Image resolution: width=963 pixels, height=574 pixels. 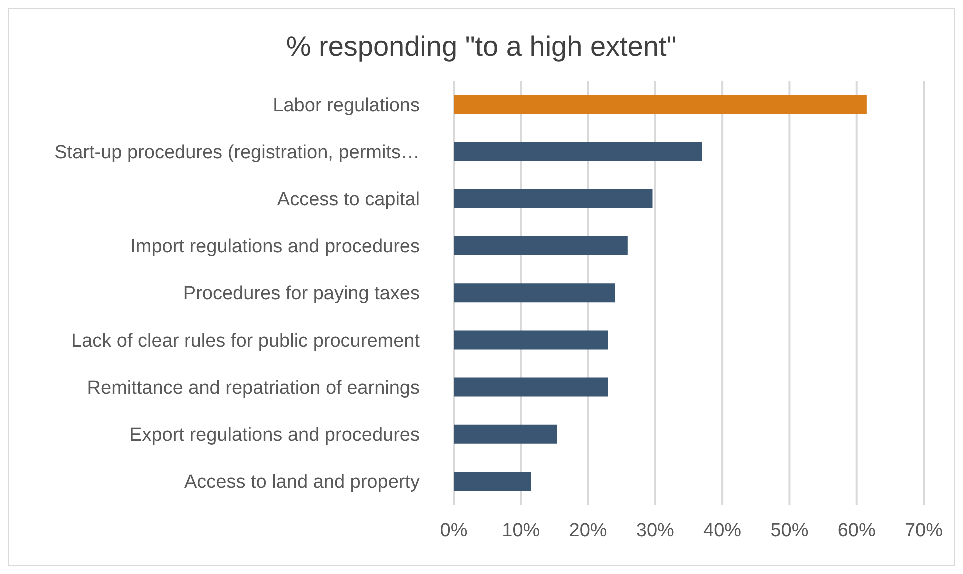 I want to click on y-tick-label: Export regulations and procedures, so click(x=275, y=435).